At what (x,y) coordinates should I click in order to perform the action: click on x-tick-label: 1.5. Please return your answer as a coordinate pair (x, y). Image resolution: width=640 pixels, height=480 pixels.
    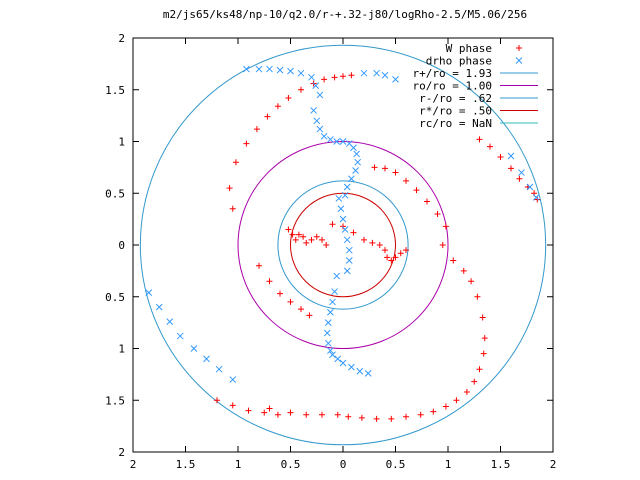
    Looking at the image, I should click on (501, 464).